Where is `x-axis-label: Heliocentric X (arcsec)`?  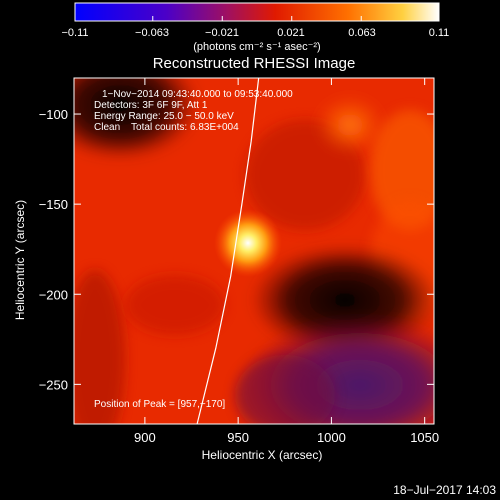 x-axis-label: Heliocentric X (arcsec) is located at coordinates (262, 455).